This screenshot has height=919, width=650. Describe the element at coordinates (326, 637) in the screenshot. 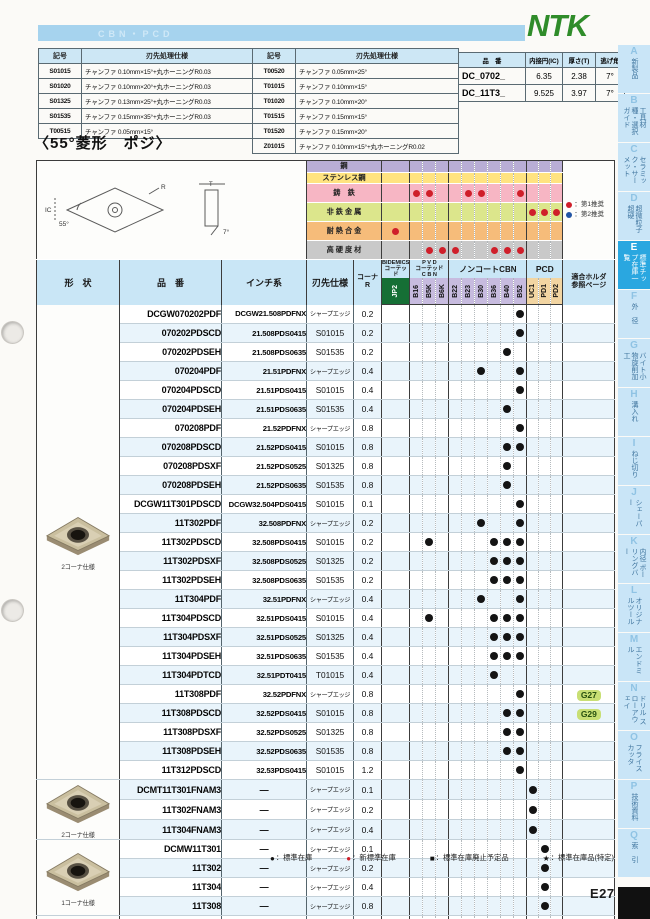

I see `insert-row: 11T304PDSXF 32.51PDS0525 S01325 0.4` at that location.